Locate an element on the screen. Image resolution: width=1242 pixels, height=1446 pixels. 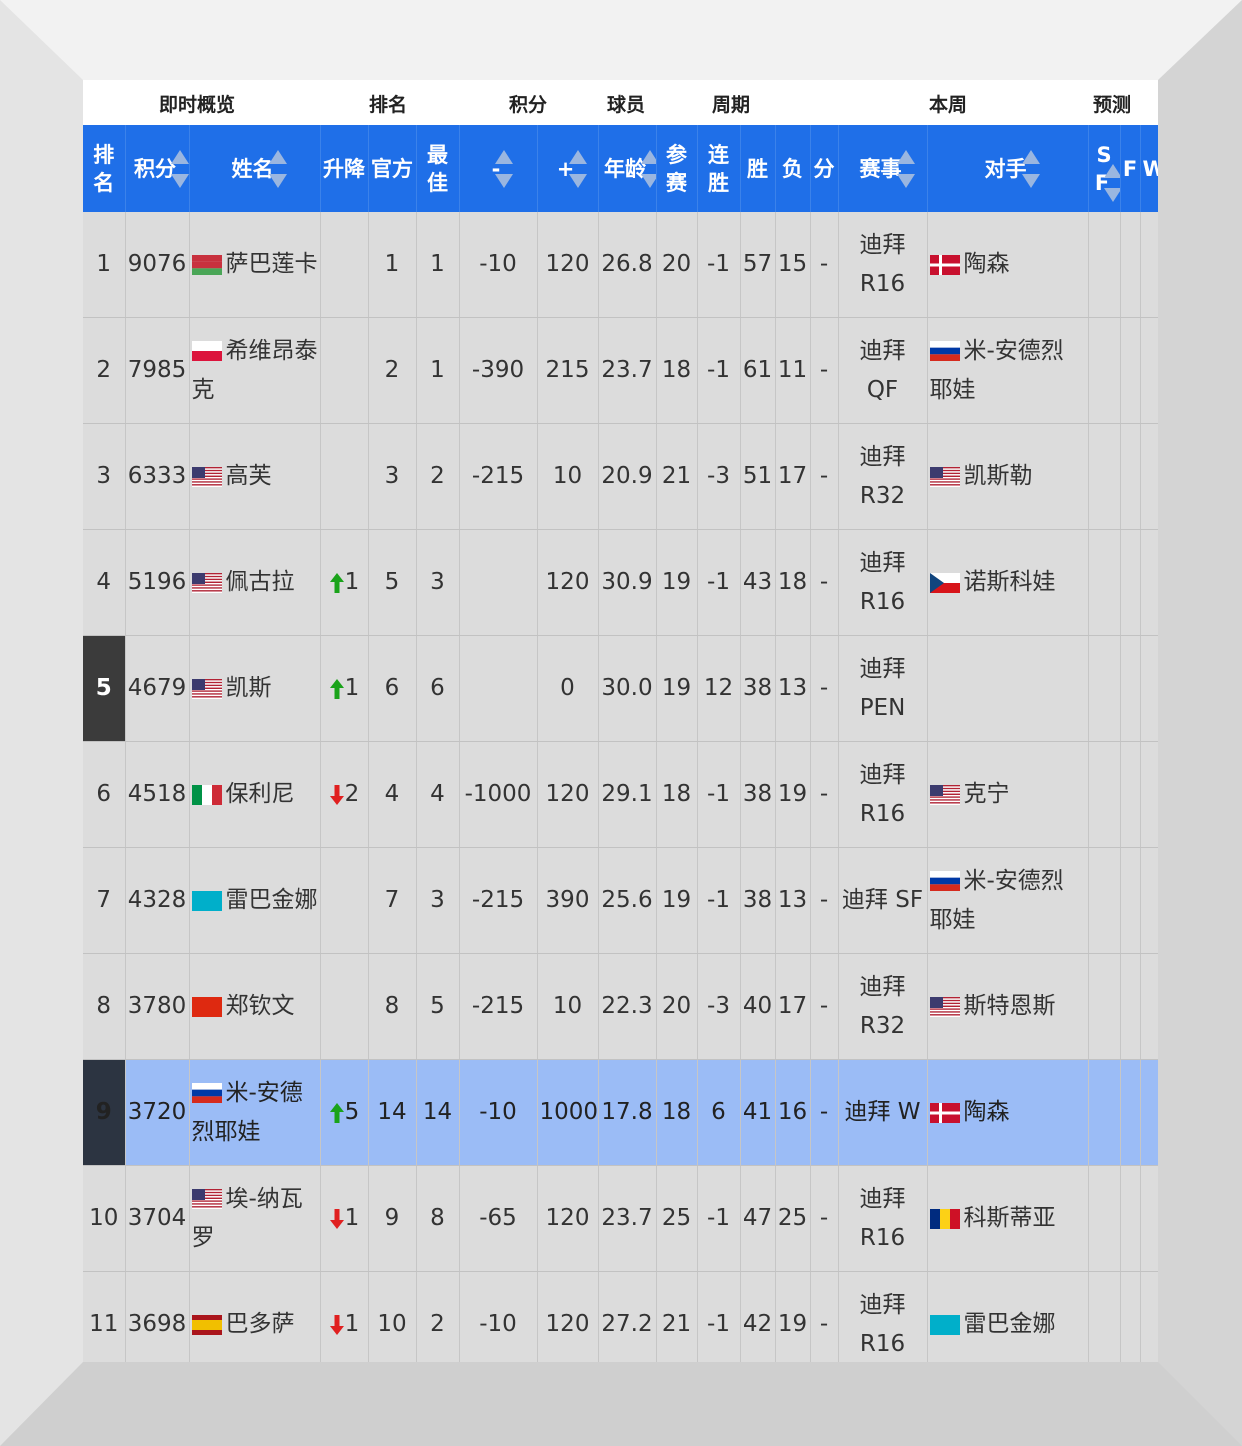
cell-text: 4 is located at coordinates (437, 794).